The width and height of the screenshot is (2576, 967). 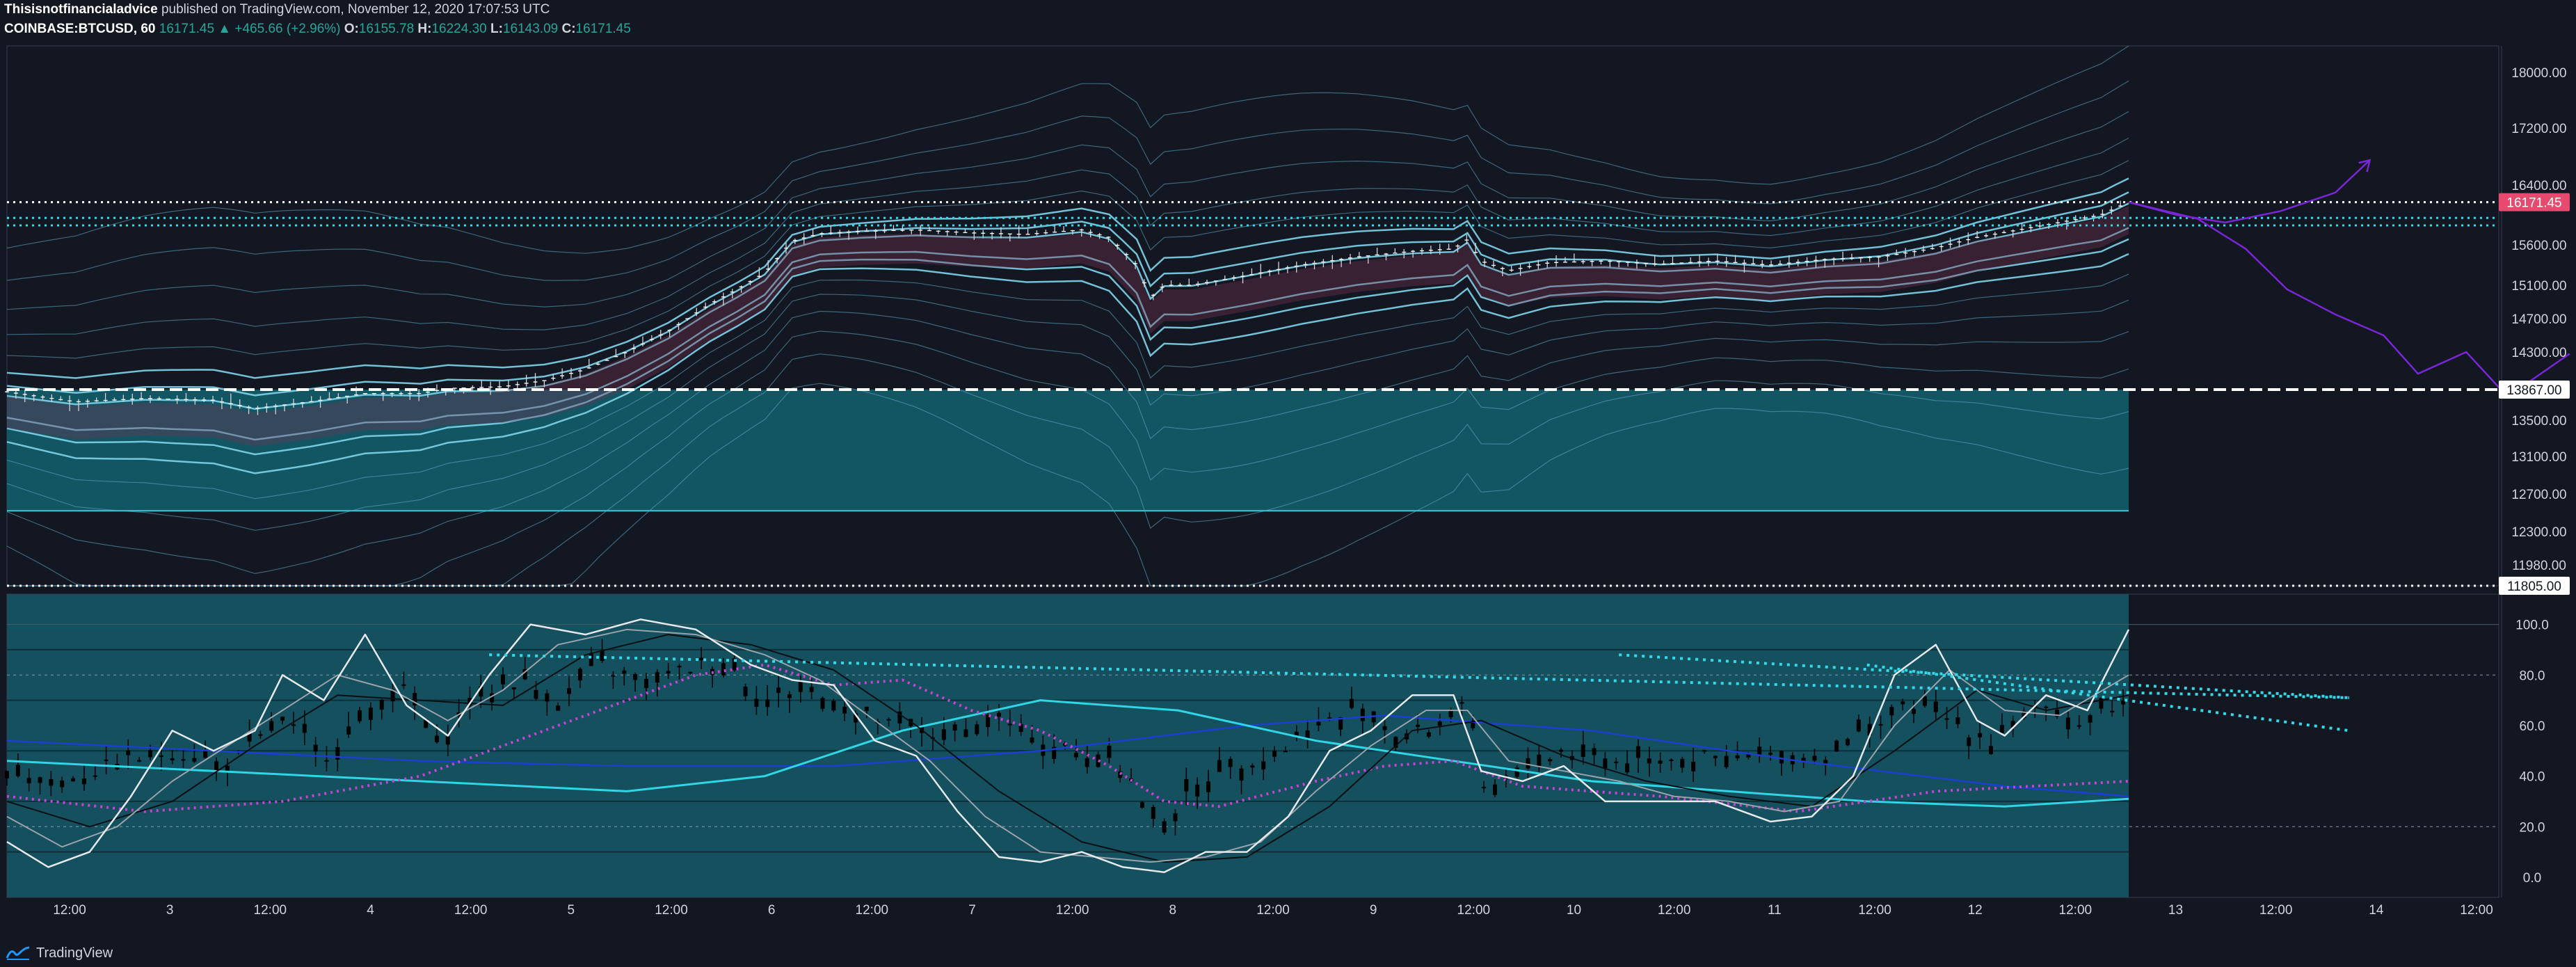 I want to click on price-tag-label: 16171.45, so click(x=2533, y=203).